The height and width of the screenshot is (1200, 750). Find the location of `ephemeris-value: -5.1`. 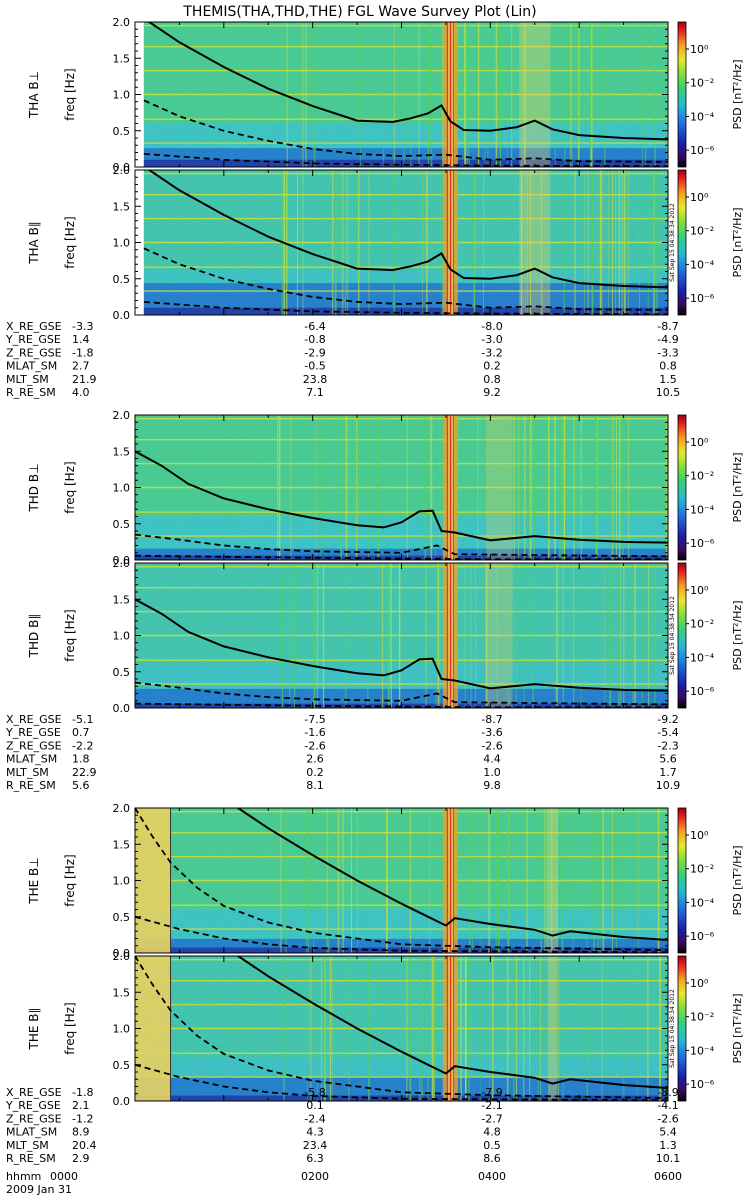

ephemeris-value: -5.1 is located at coordinates (82, 719).